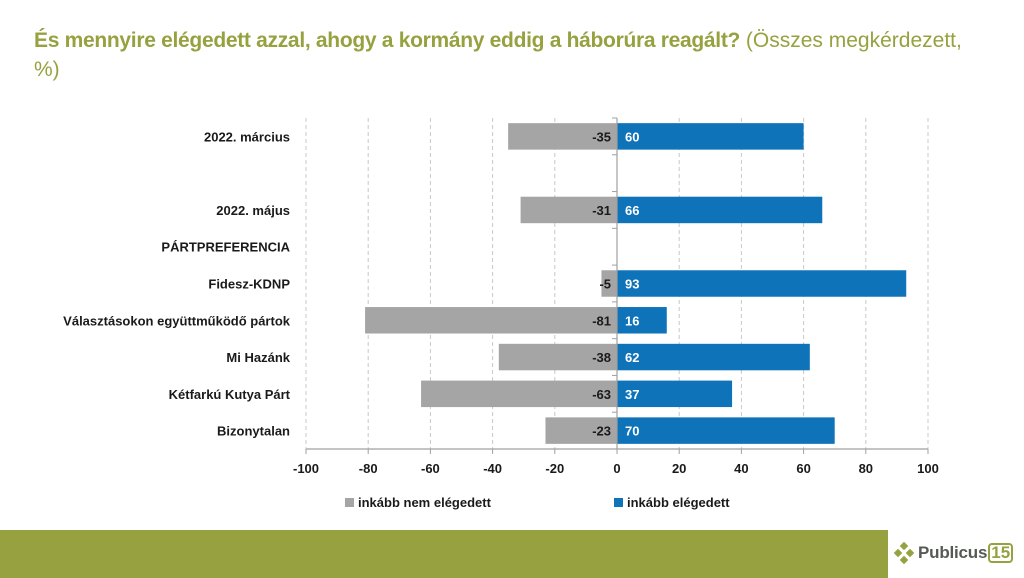 The height and width of the screenshot is (578, 1024). Describe the element at coordinates (430, 468) in the screenshot. I see `x-tick-label: -60` at that location.